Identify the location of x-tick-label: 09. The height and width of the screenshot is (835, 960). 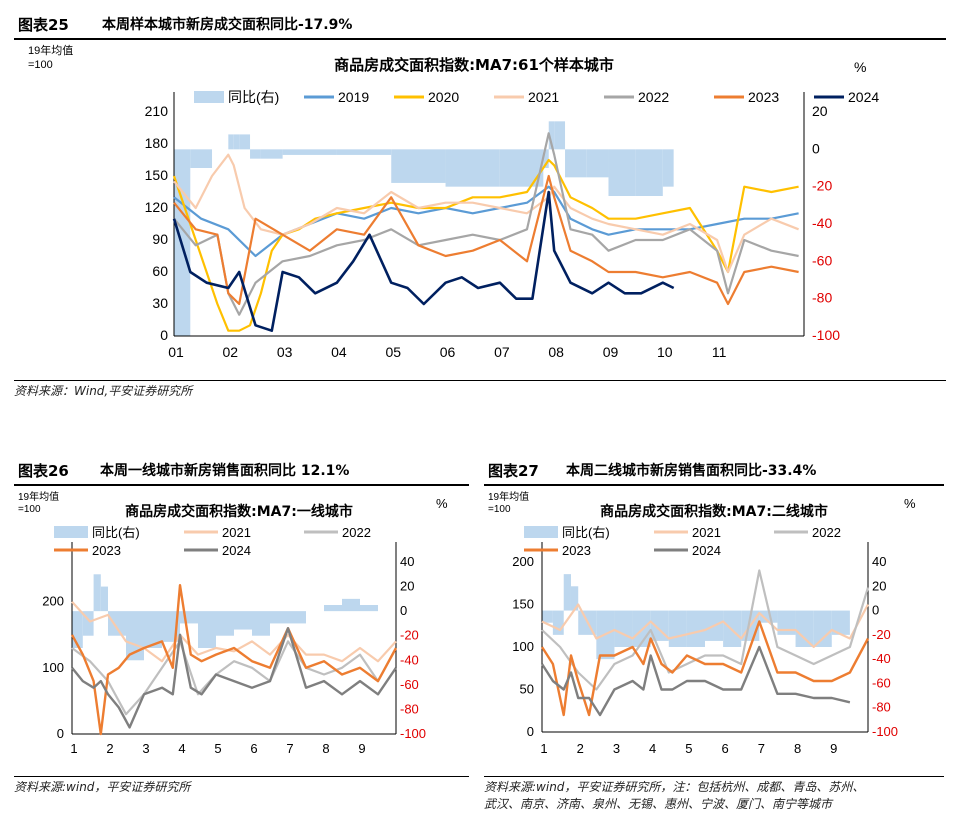
(611, 352).